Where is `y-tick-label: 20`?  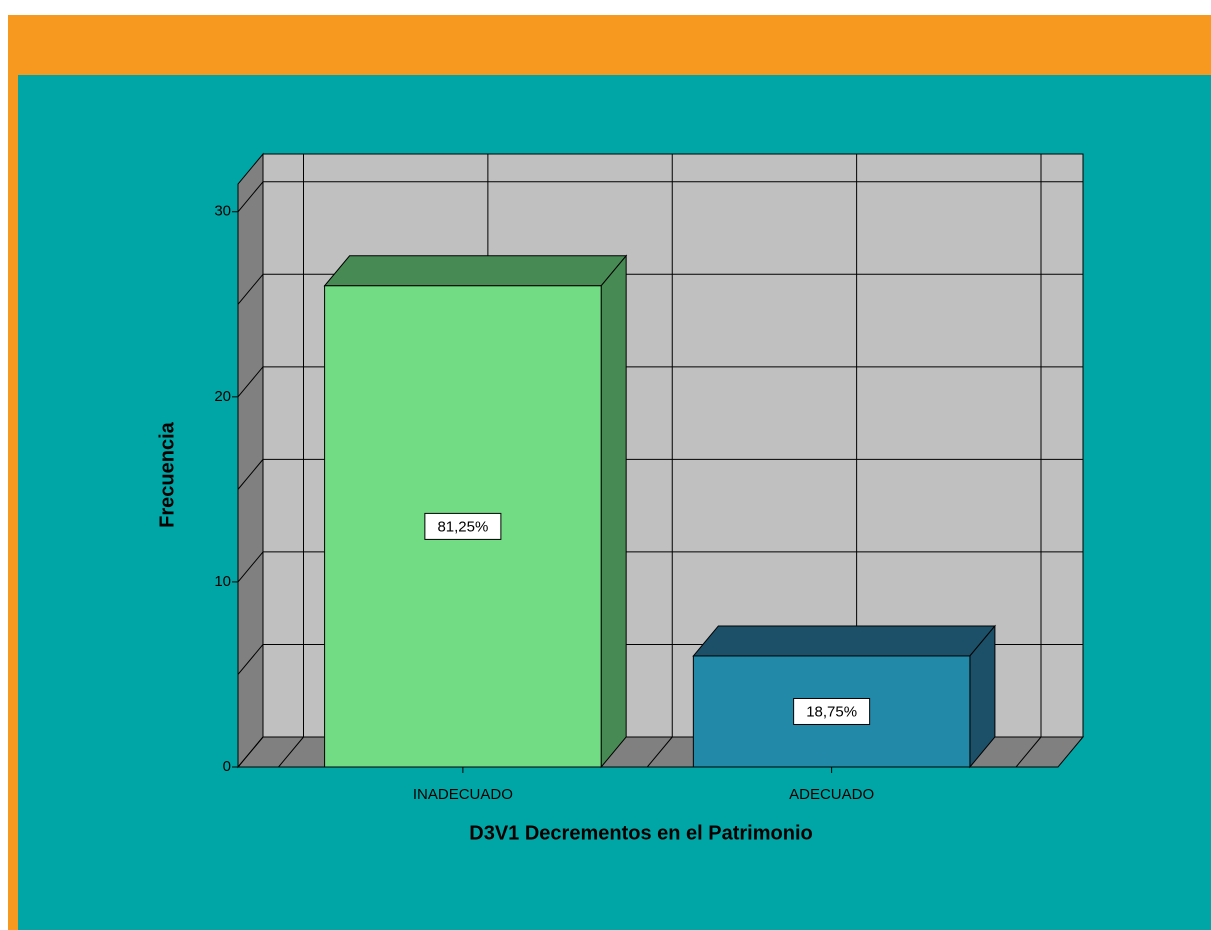 y-tick-label: 20 is located at coordinates (222, 396).